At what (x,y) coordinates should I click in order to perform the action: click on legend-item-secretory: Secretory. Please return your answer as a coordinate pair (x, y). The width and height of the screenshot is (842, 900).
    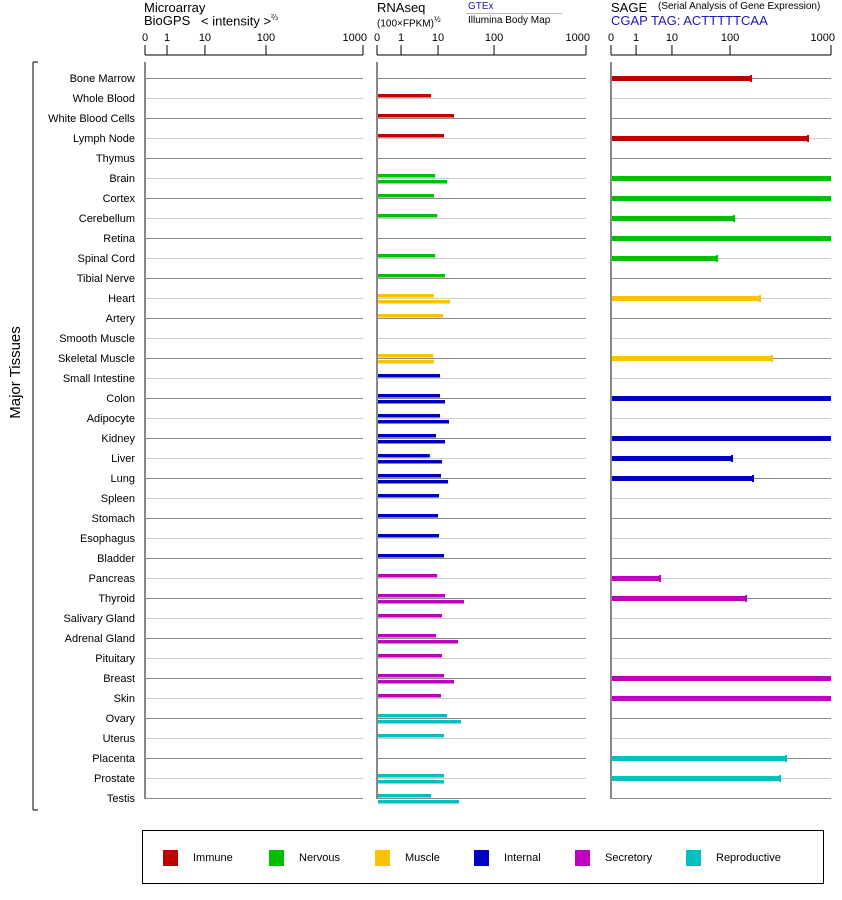
    Looking at the image, I should click on (613, 858).